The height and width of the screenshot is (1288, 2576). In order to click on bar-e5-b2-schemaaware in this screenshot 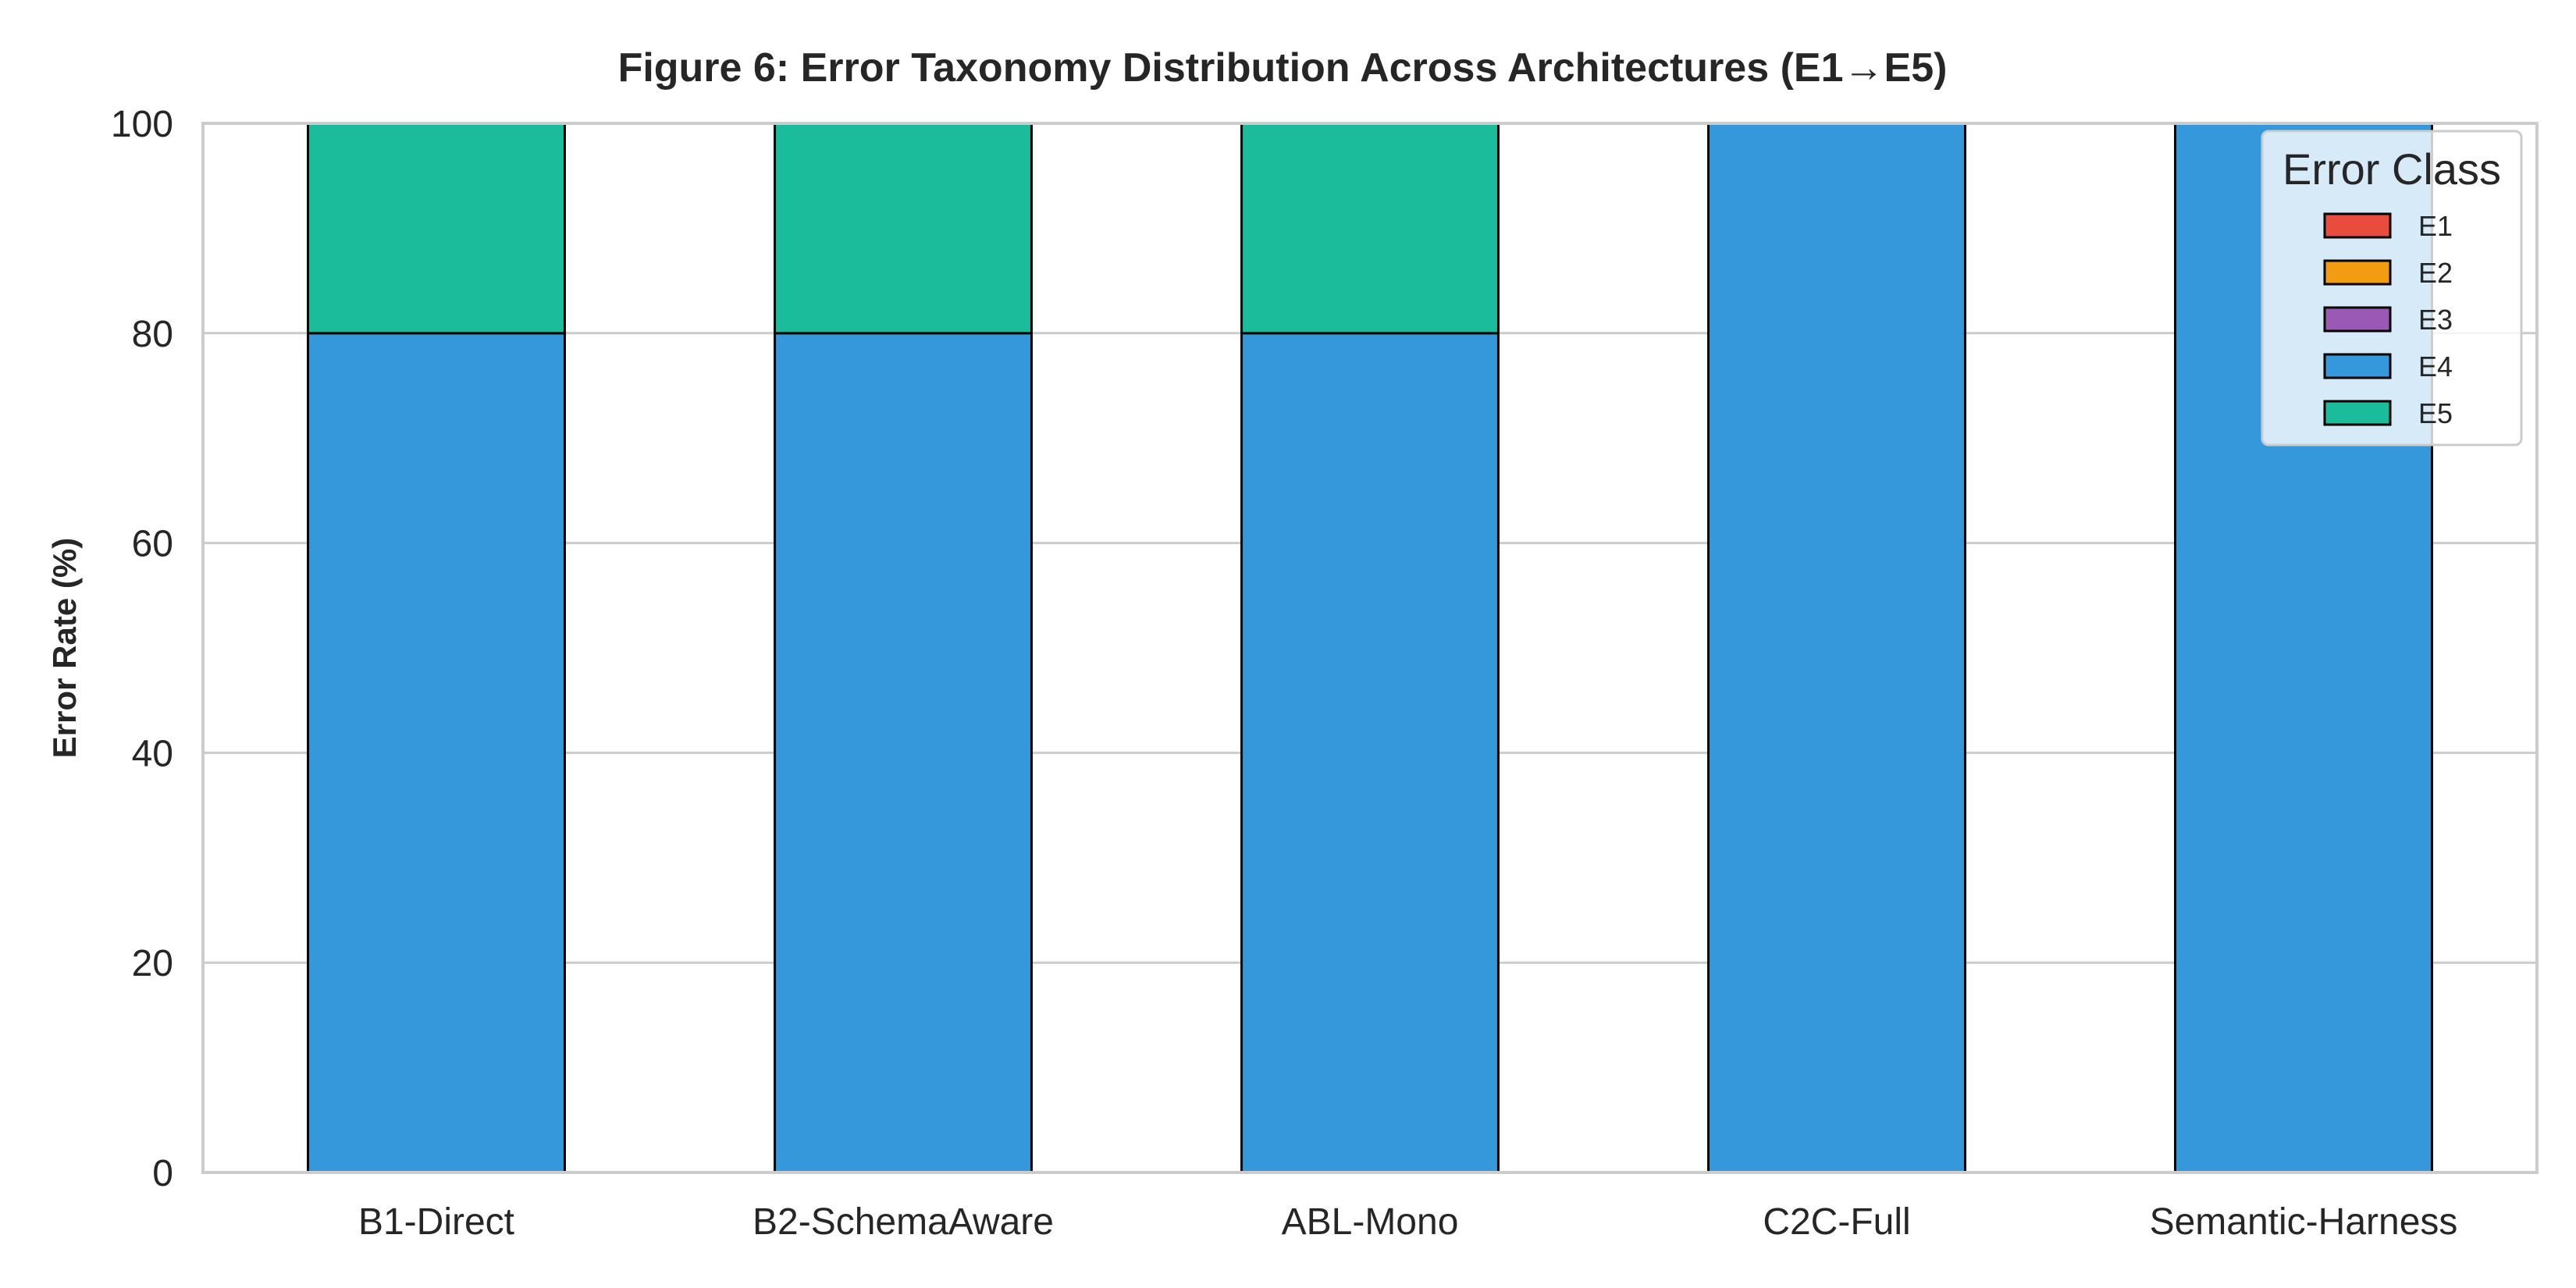, I will do `click(903, 228)`.